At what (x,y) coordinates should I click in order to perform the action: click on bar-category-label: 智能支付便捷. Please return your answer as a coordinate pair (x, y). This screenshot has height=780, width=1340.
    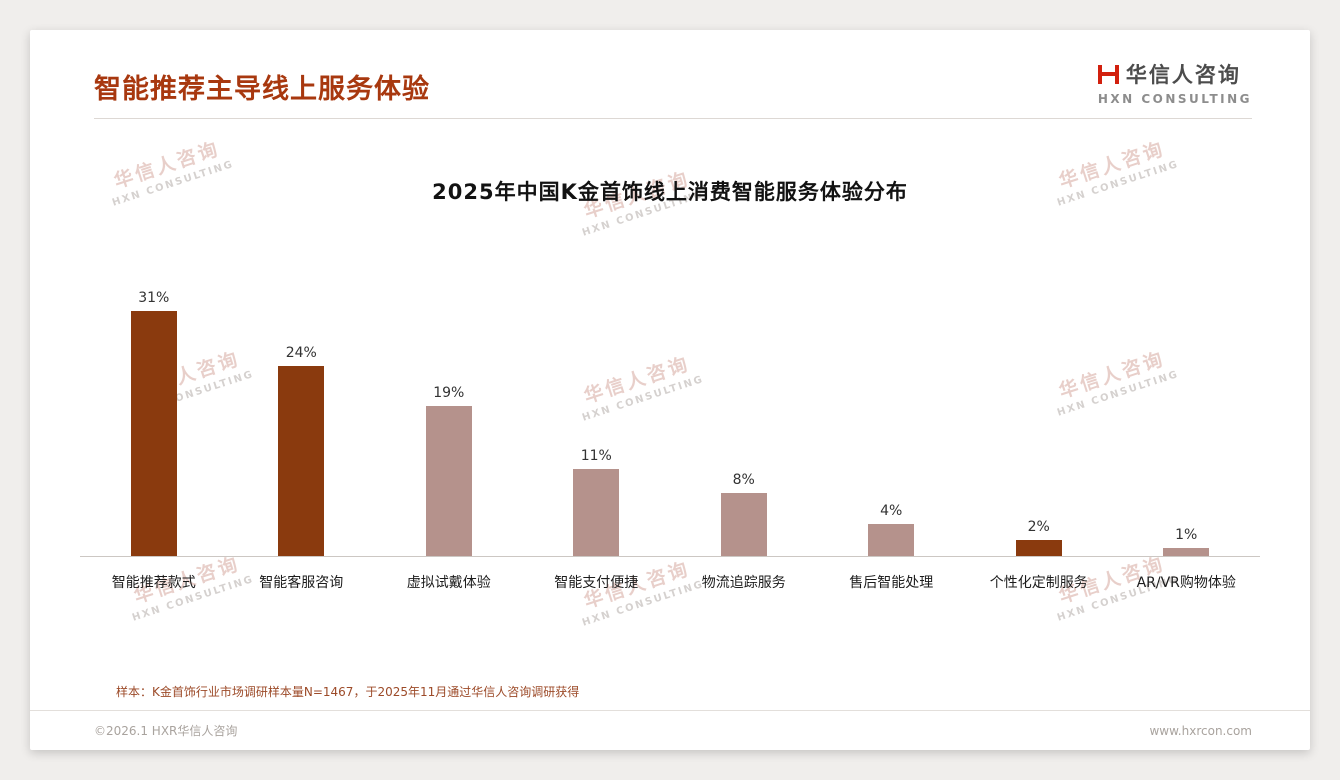
    Looking at the image, I should click on (596, 583).